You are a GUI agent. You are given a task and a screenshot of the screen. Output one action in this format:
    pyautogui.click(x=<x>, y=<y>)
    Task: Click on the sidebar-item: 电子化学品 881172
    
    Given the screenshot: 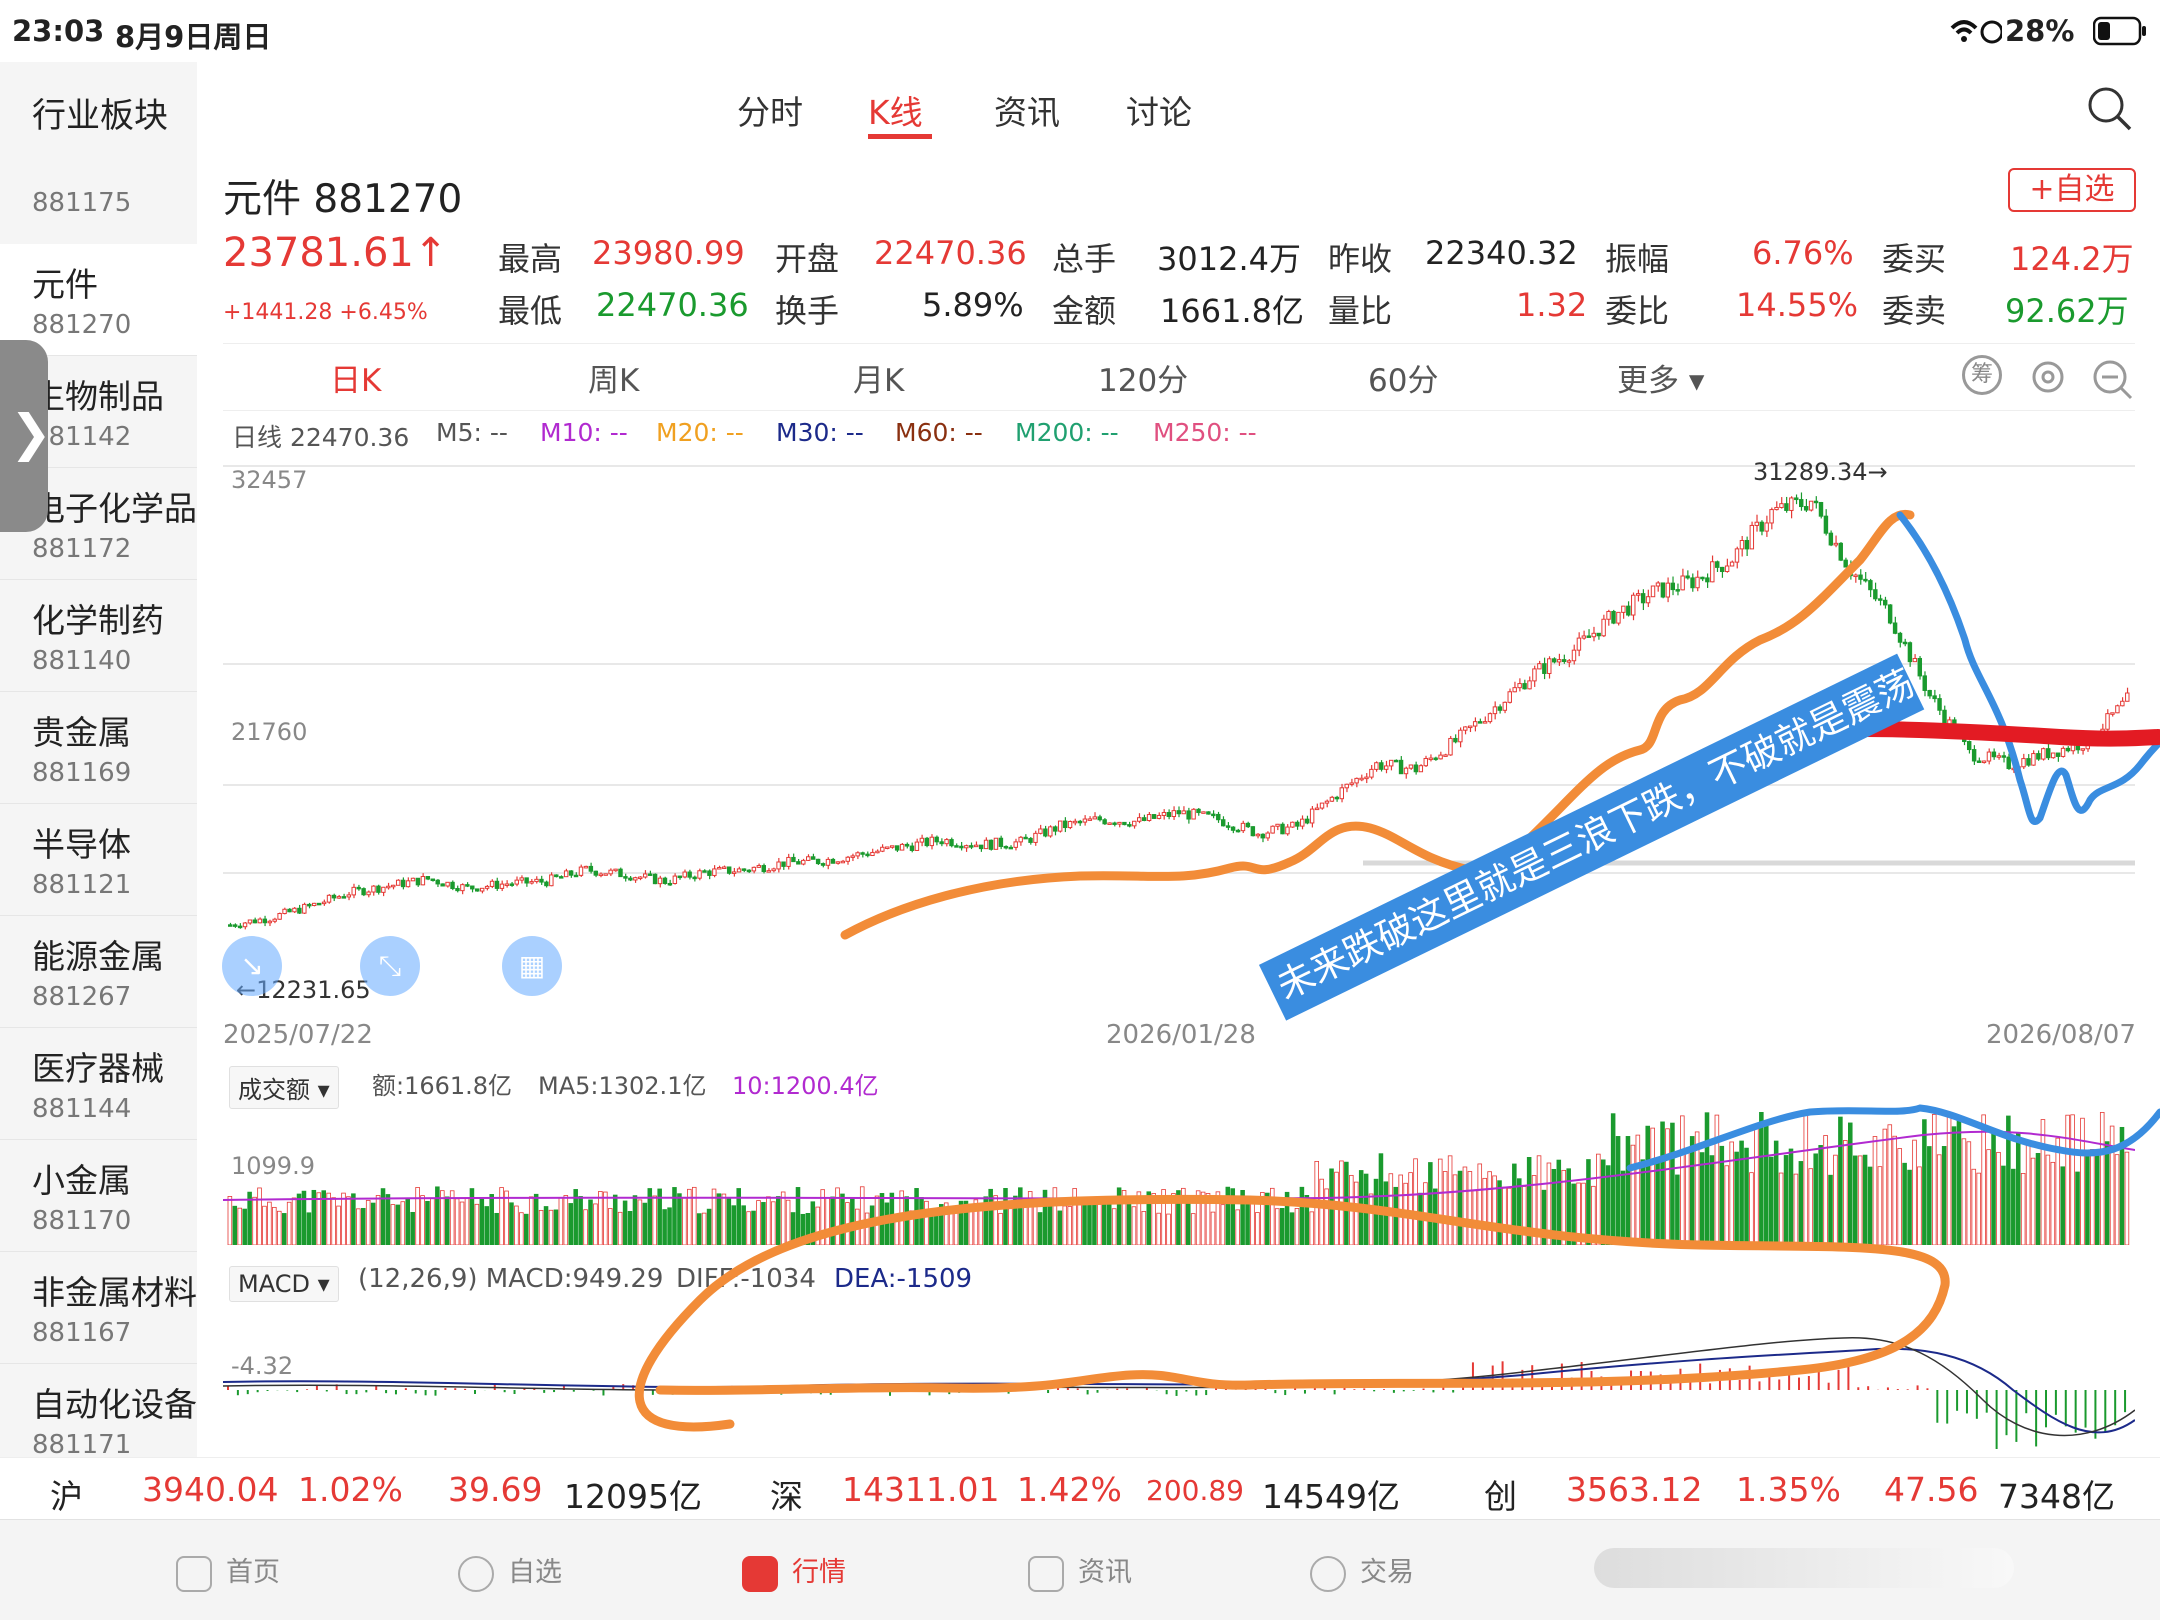 What is the action you would take?
    pyautogui.click(x=98, y=524)
    